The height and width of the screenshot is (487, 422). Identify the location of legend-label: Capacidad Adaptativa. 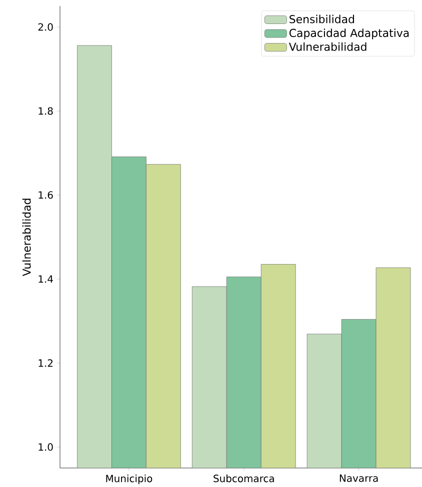
(349, 34).